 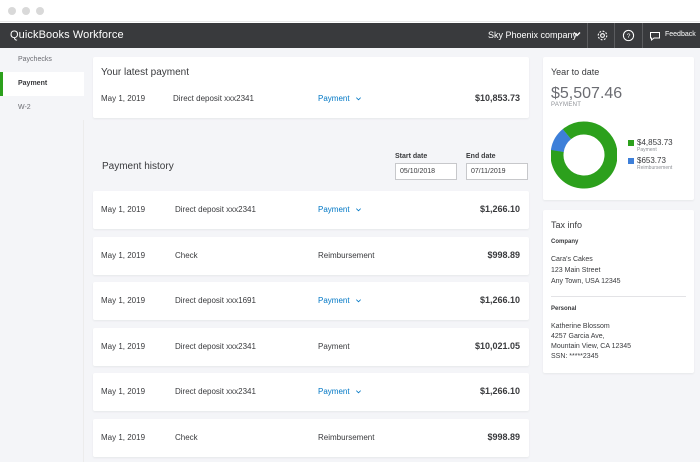 I want to click on help-icon: ?, so click(x=628, y=35).